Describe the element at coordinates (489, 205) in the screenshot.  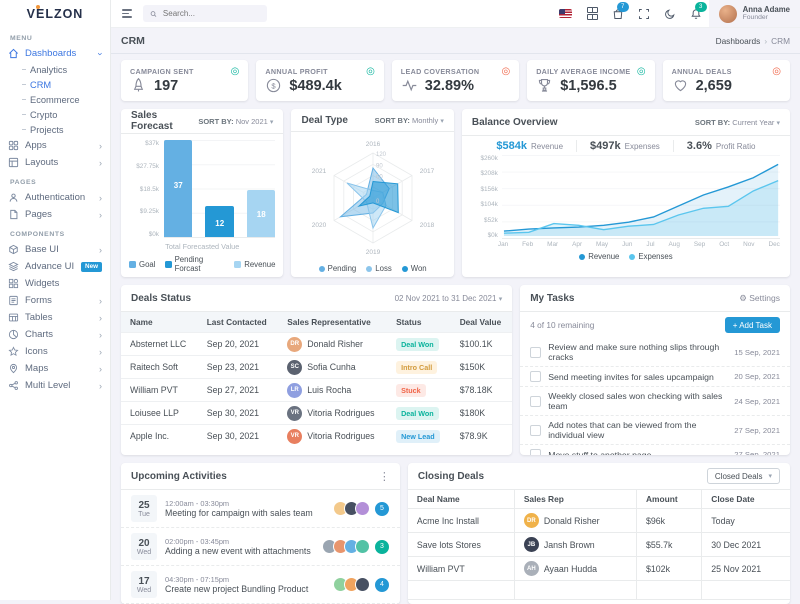
I see `y-axis-tick: $104k` at that location.